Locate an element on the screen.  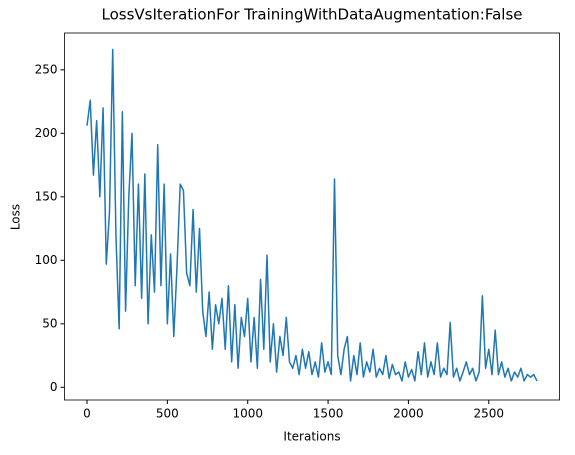
x-tick-label: 1500 is located at coordinates (328, 414).